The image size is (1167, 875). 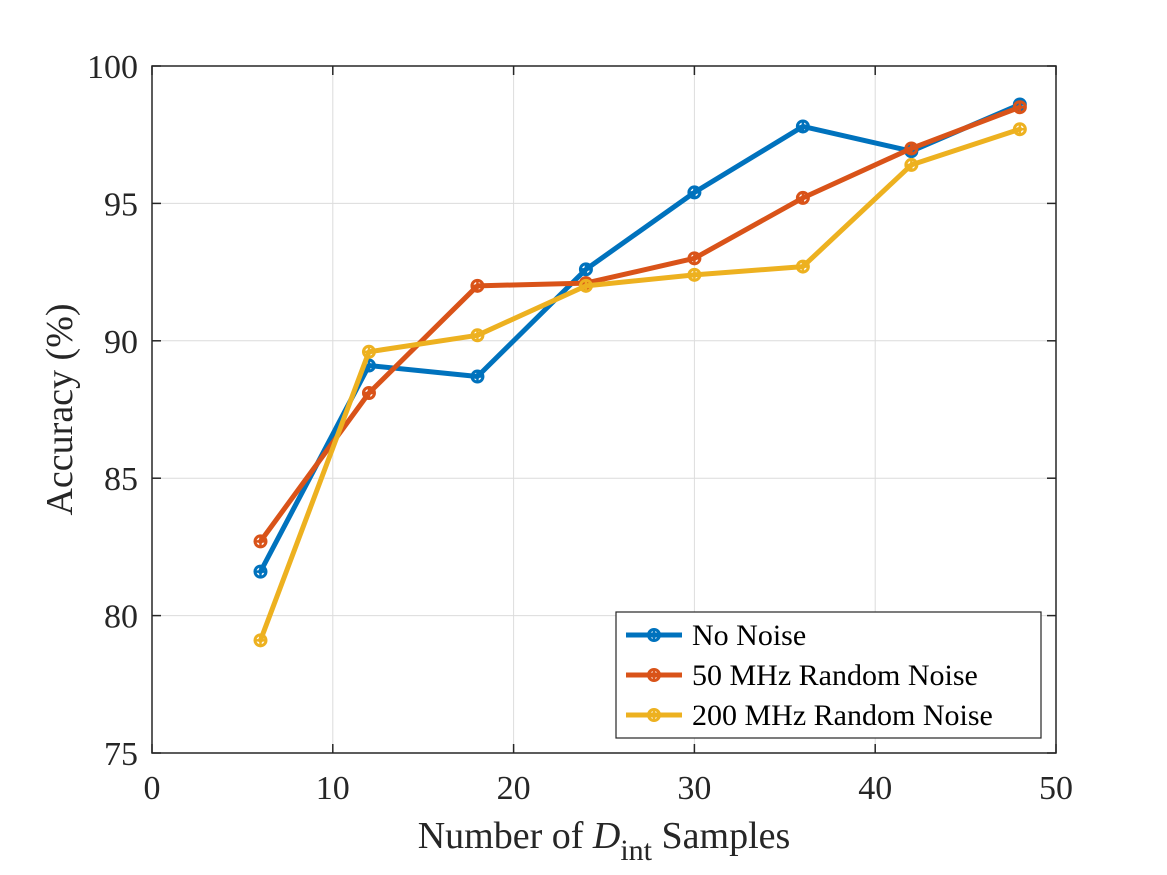 I want to click on legend-entry: No Noise, so click(x=716, y=635).